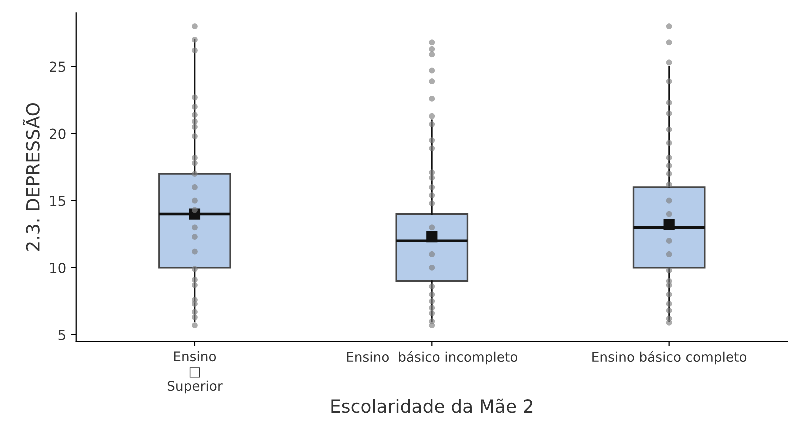  Describe the element at coordinates (62, 335) in the screenshot. I see `y-tick-label: 5` at that location.